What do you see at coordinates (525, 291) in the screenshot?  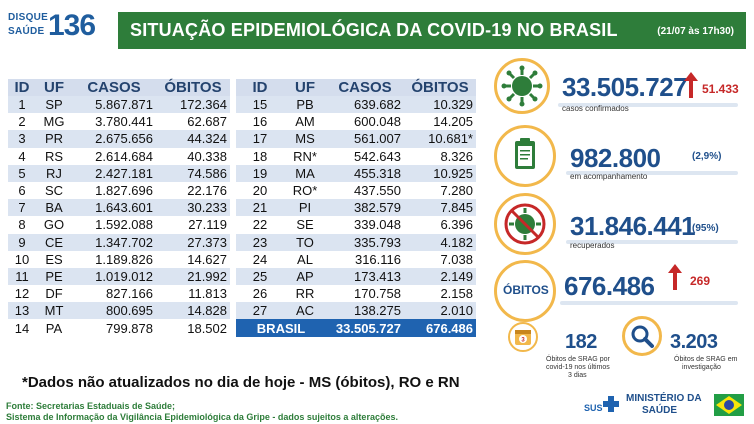 I see `deaths-badge: ÓBITOS` at bounding box center [525, 291].